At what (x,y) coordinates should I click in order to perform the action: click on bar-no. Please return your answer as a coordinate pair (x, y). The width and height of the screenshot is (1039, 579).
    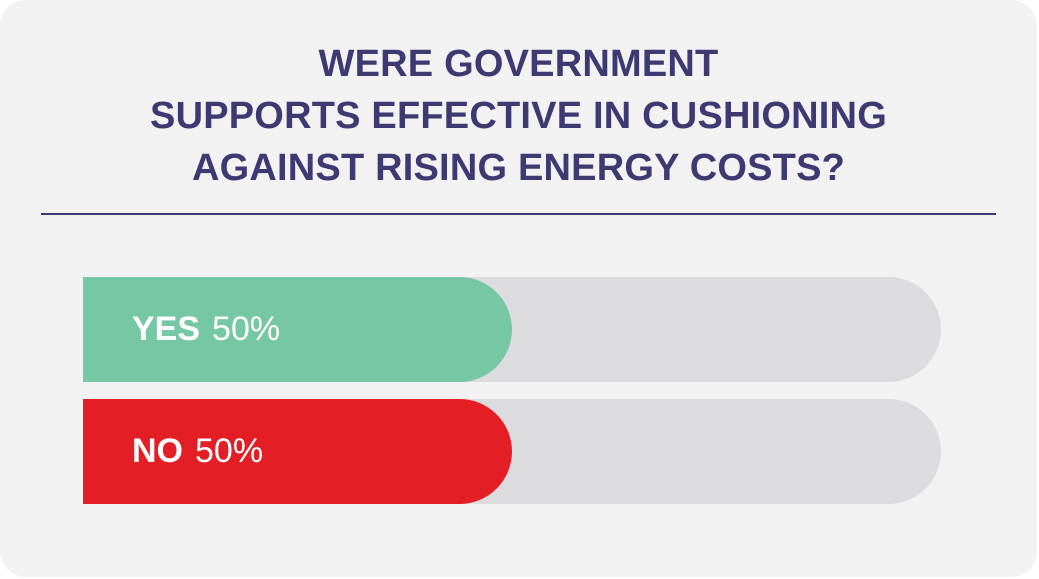
    Looking at the image, I should click on (297, 451).